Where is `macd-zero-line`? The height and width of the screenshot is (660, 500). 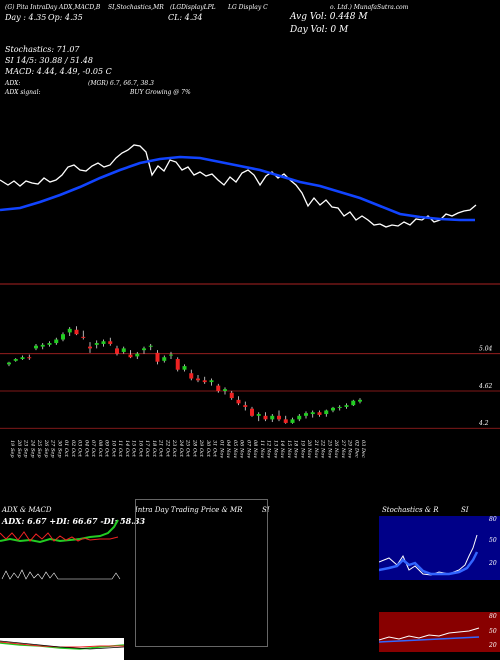
macd-zero-line is located at coordinates (62, 645).